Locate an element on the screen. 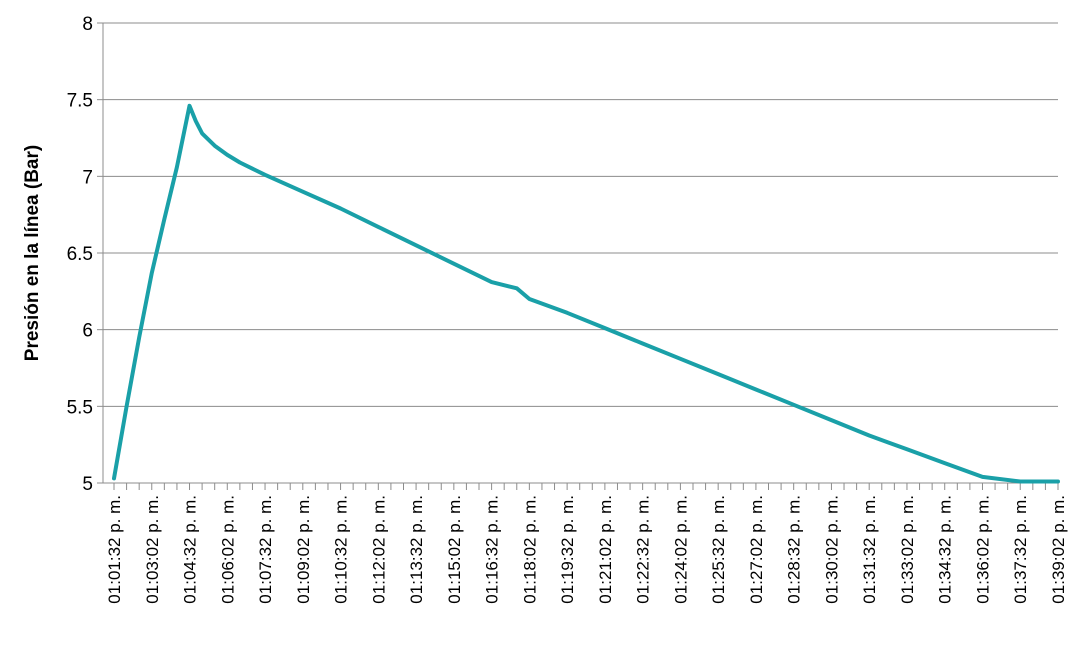 Image resolution: width=1071 pixels, height=655 pixels. x-tick-label: 01:24:02 p. m. is located at coordinates (680, 549).